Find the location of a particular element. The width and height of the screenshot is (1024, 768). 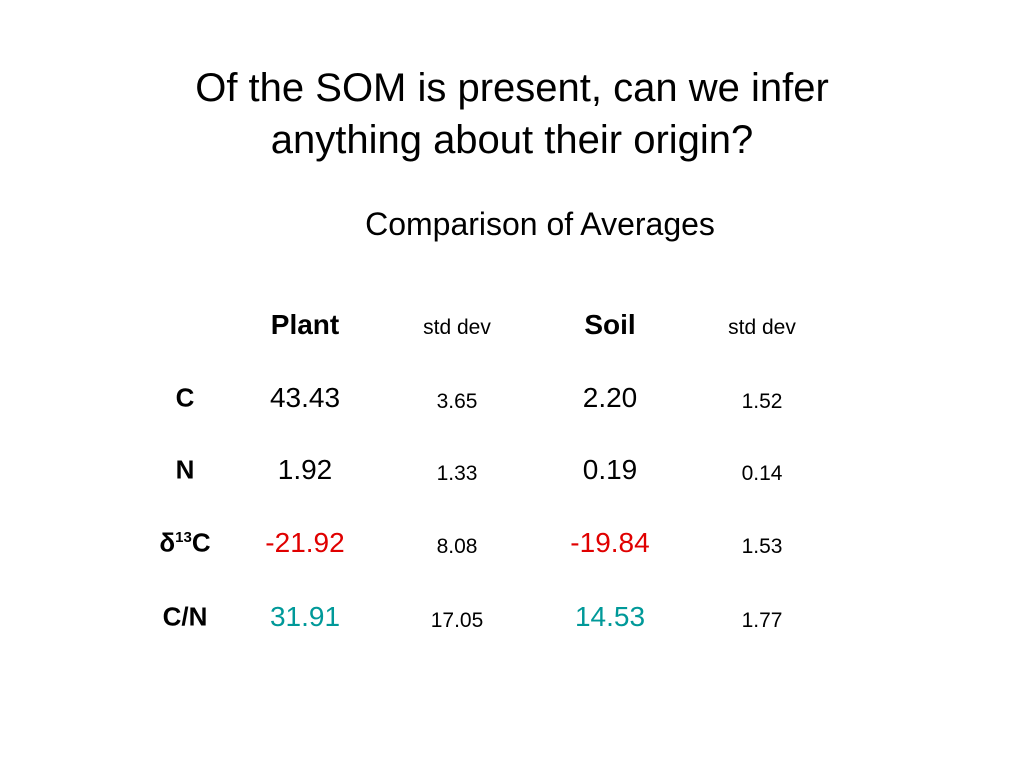

average-value: 0.19 is located at coordinates (610, 469).